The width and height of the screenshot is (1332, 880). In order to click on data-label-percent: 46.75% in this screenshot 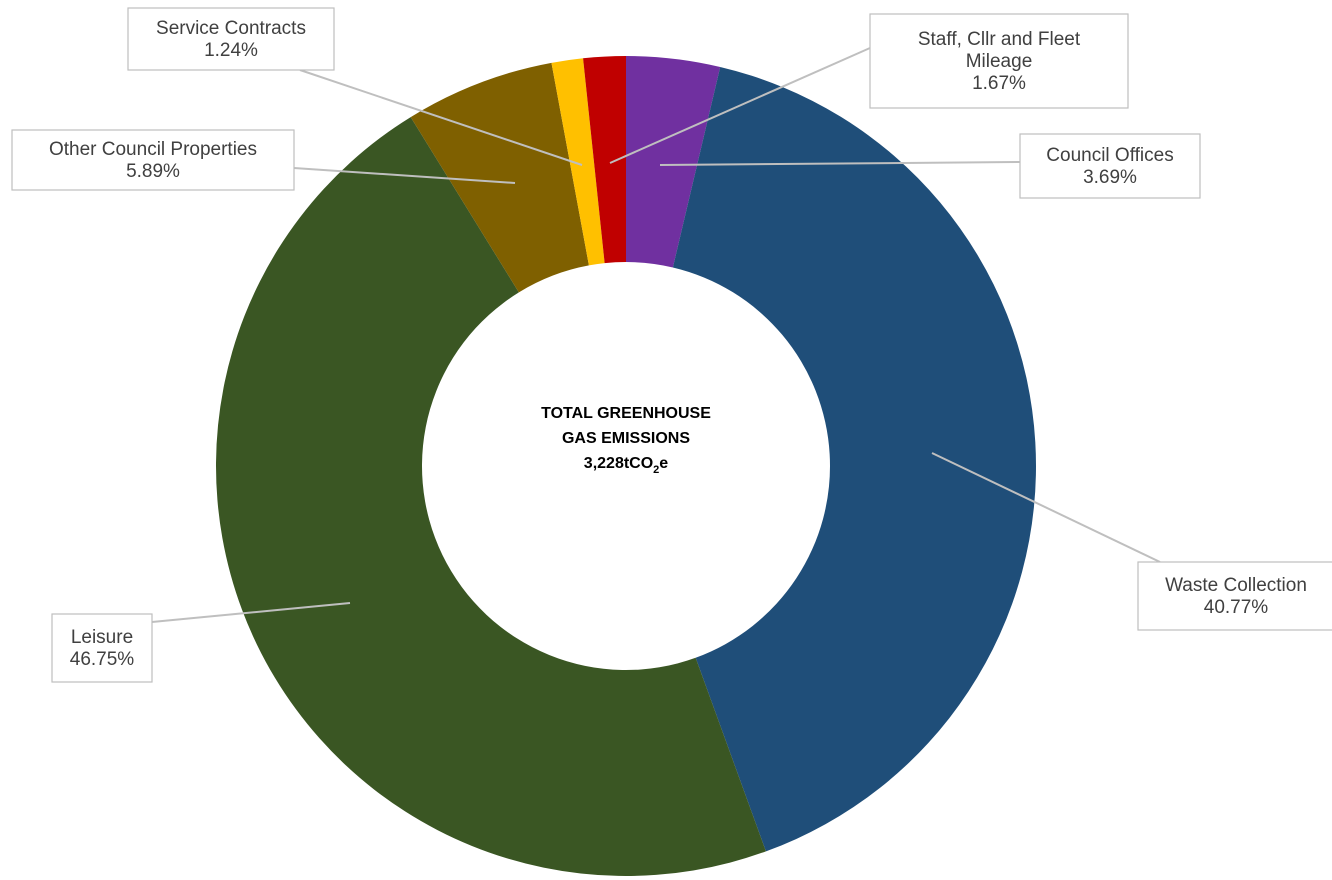, I will do `click(102, 659)`.